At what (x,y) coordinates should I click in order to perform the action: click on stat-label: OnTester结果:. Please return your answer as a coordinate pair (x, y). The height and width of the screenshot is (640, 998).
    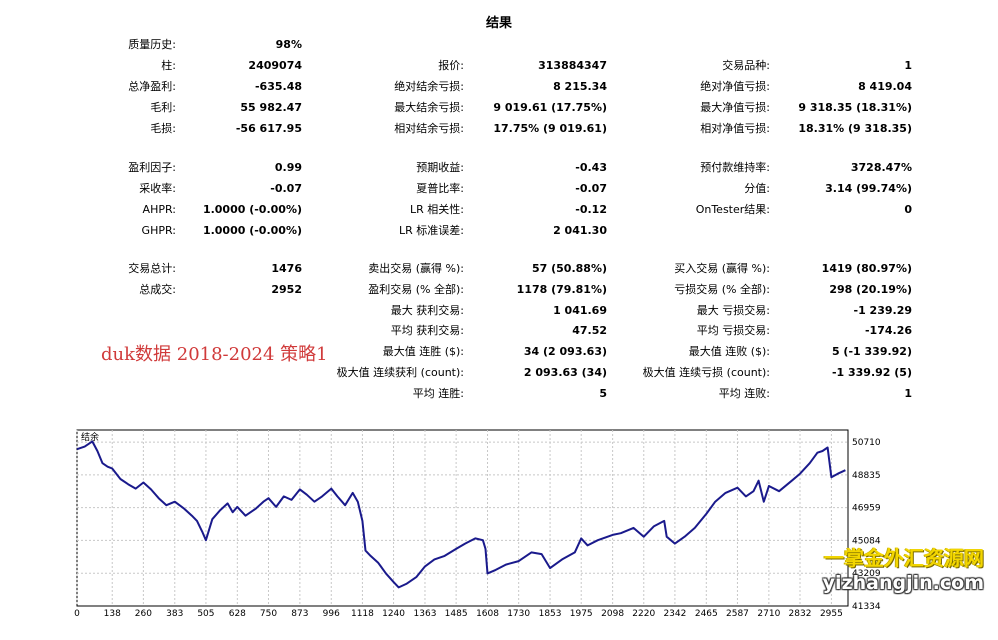
    Looking at the image, I should click on (732, 209).